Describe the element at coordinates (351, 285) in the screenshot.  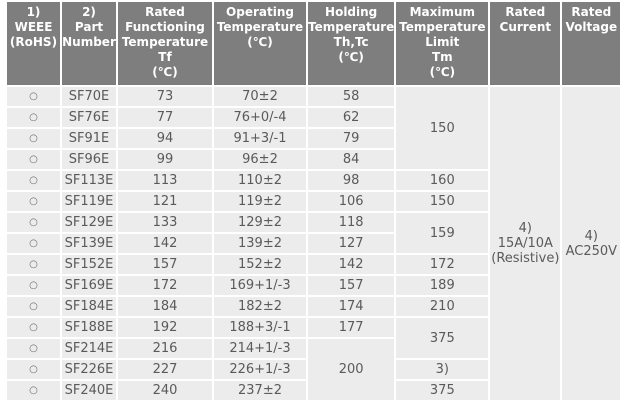
I see `cell-holding-temperature: 157` at that location.